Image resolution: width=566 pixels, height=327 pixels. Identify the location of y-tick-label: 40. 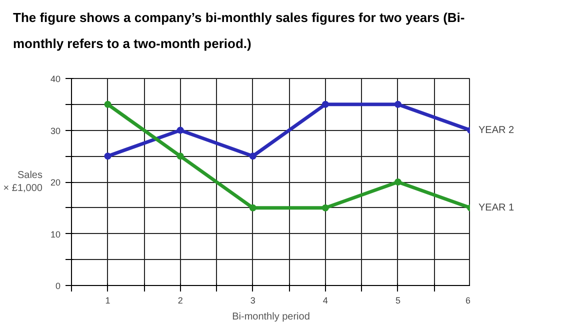
(55, 79).